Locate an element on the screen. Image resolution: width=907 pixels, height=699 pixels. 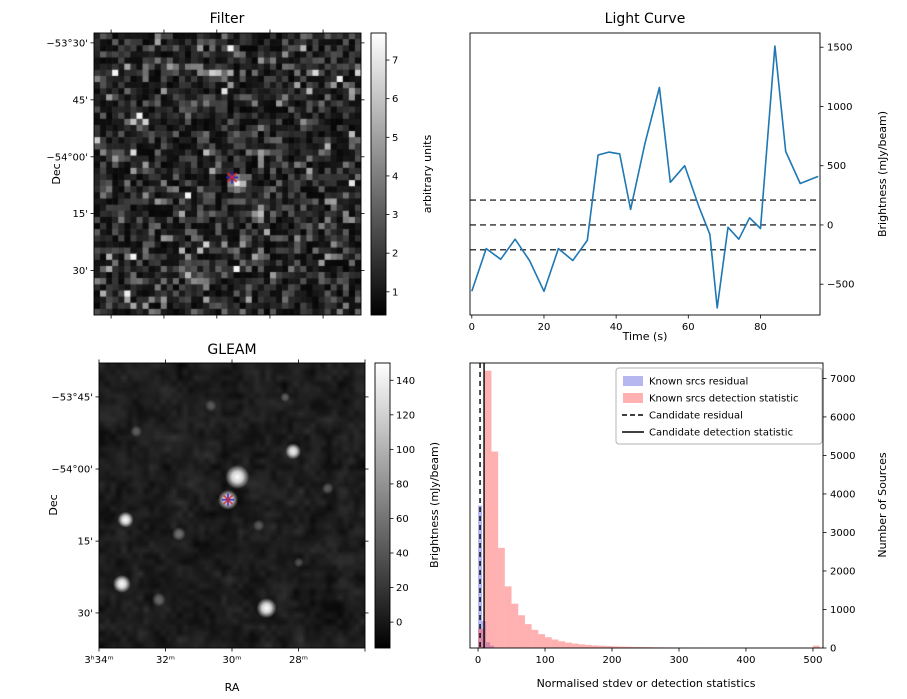
gleam-frame is located at coordinates (232, 505).